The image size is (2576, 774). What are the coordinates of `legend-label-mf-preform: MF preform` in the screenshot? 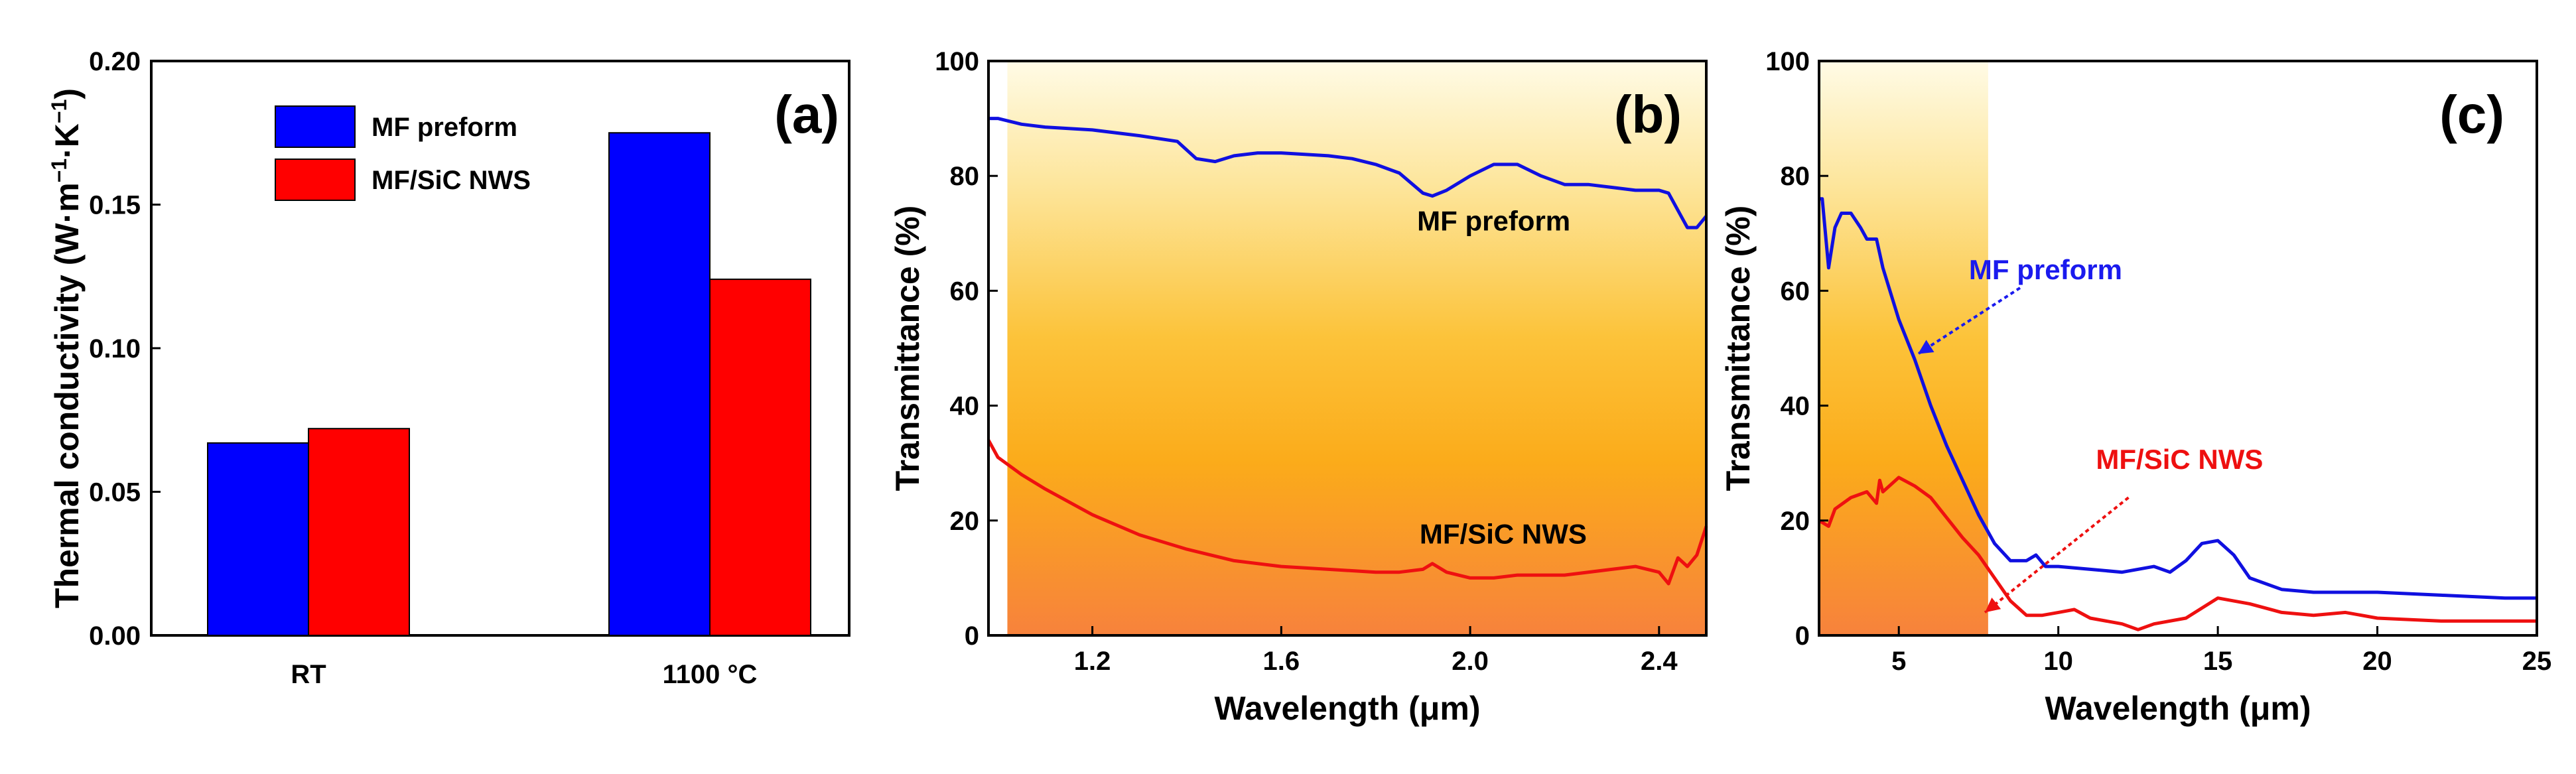 It's located at (444, 127).